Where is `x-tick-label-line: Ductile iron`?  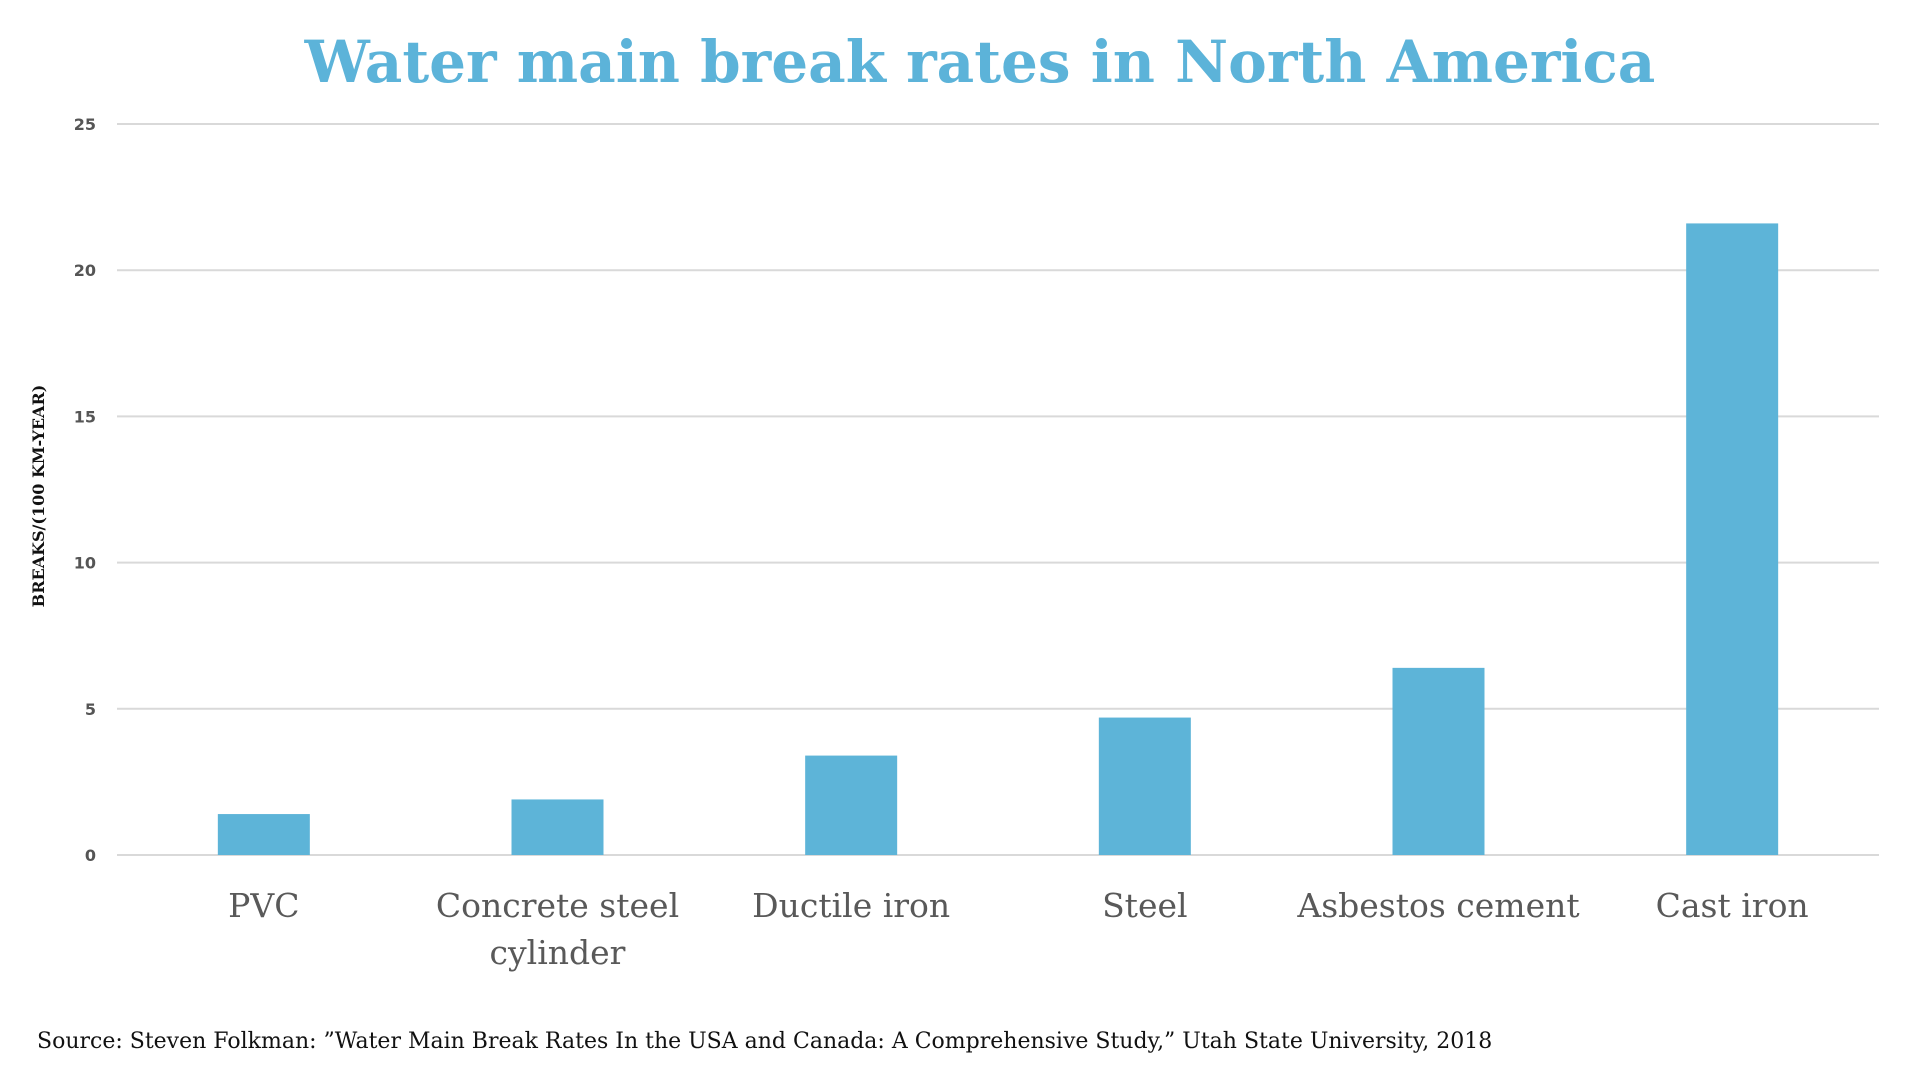
x-tick-label-line: Ductile iron is located at coordinates (851, 905).